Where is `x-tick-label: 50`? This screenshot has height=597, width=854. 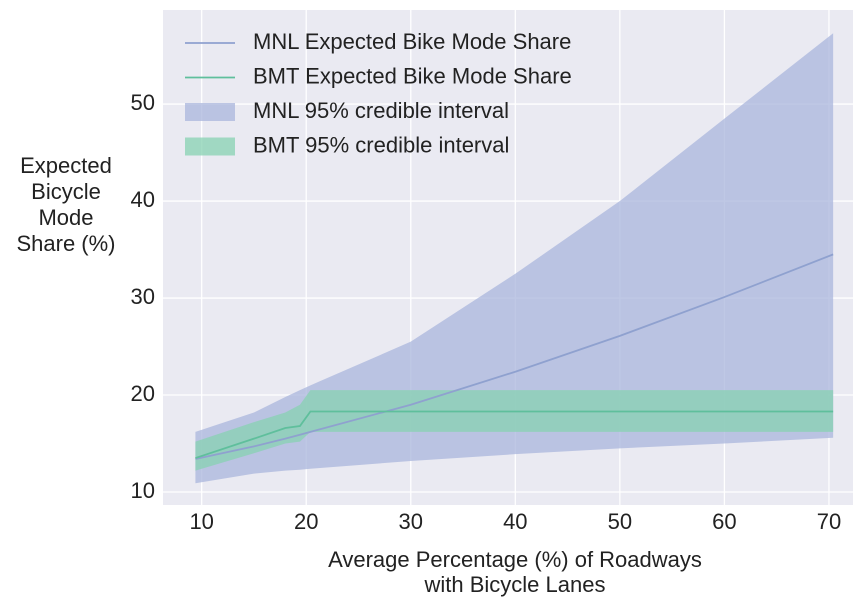 x-tick-label: 50 is located at coordinates (620, 521).